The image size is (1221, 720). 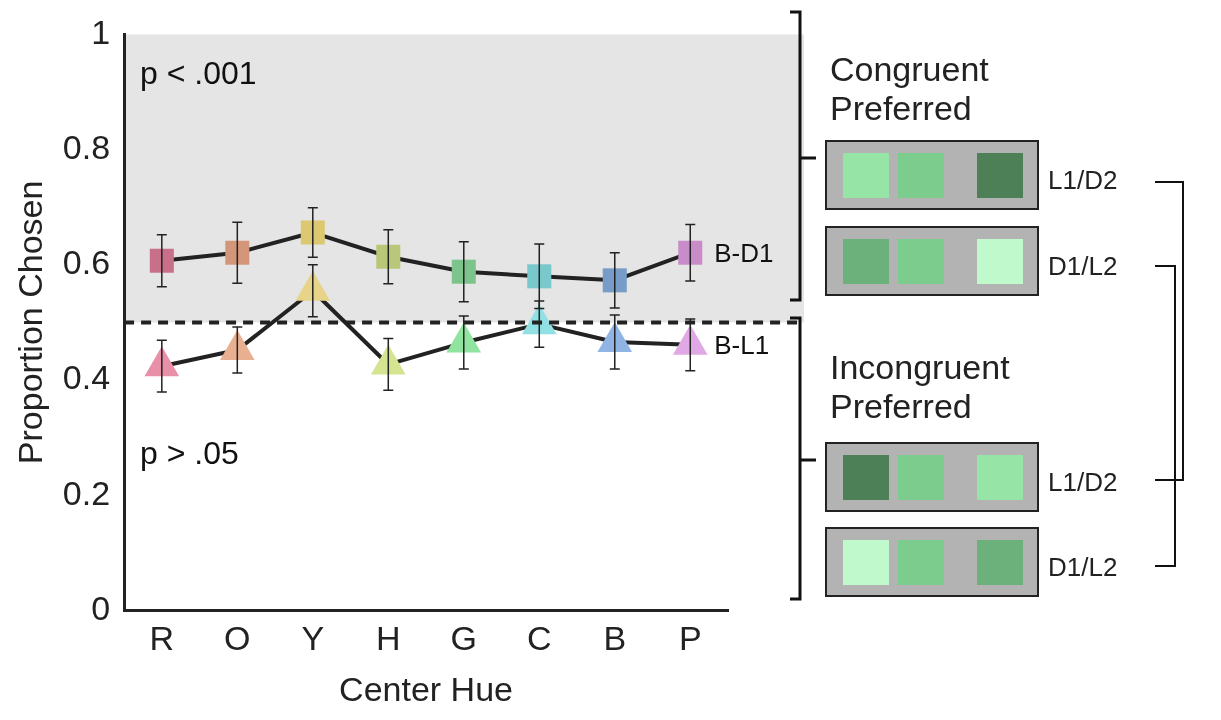 I want to click on x-axis-title: Center Hue, so click(x=426, y=688).